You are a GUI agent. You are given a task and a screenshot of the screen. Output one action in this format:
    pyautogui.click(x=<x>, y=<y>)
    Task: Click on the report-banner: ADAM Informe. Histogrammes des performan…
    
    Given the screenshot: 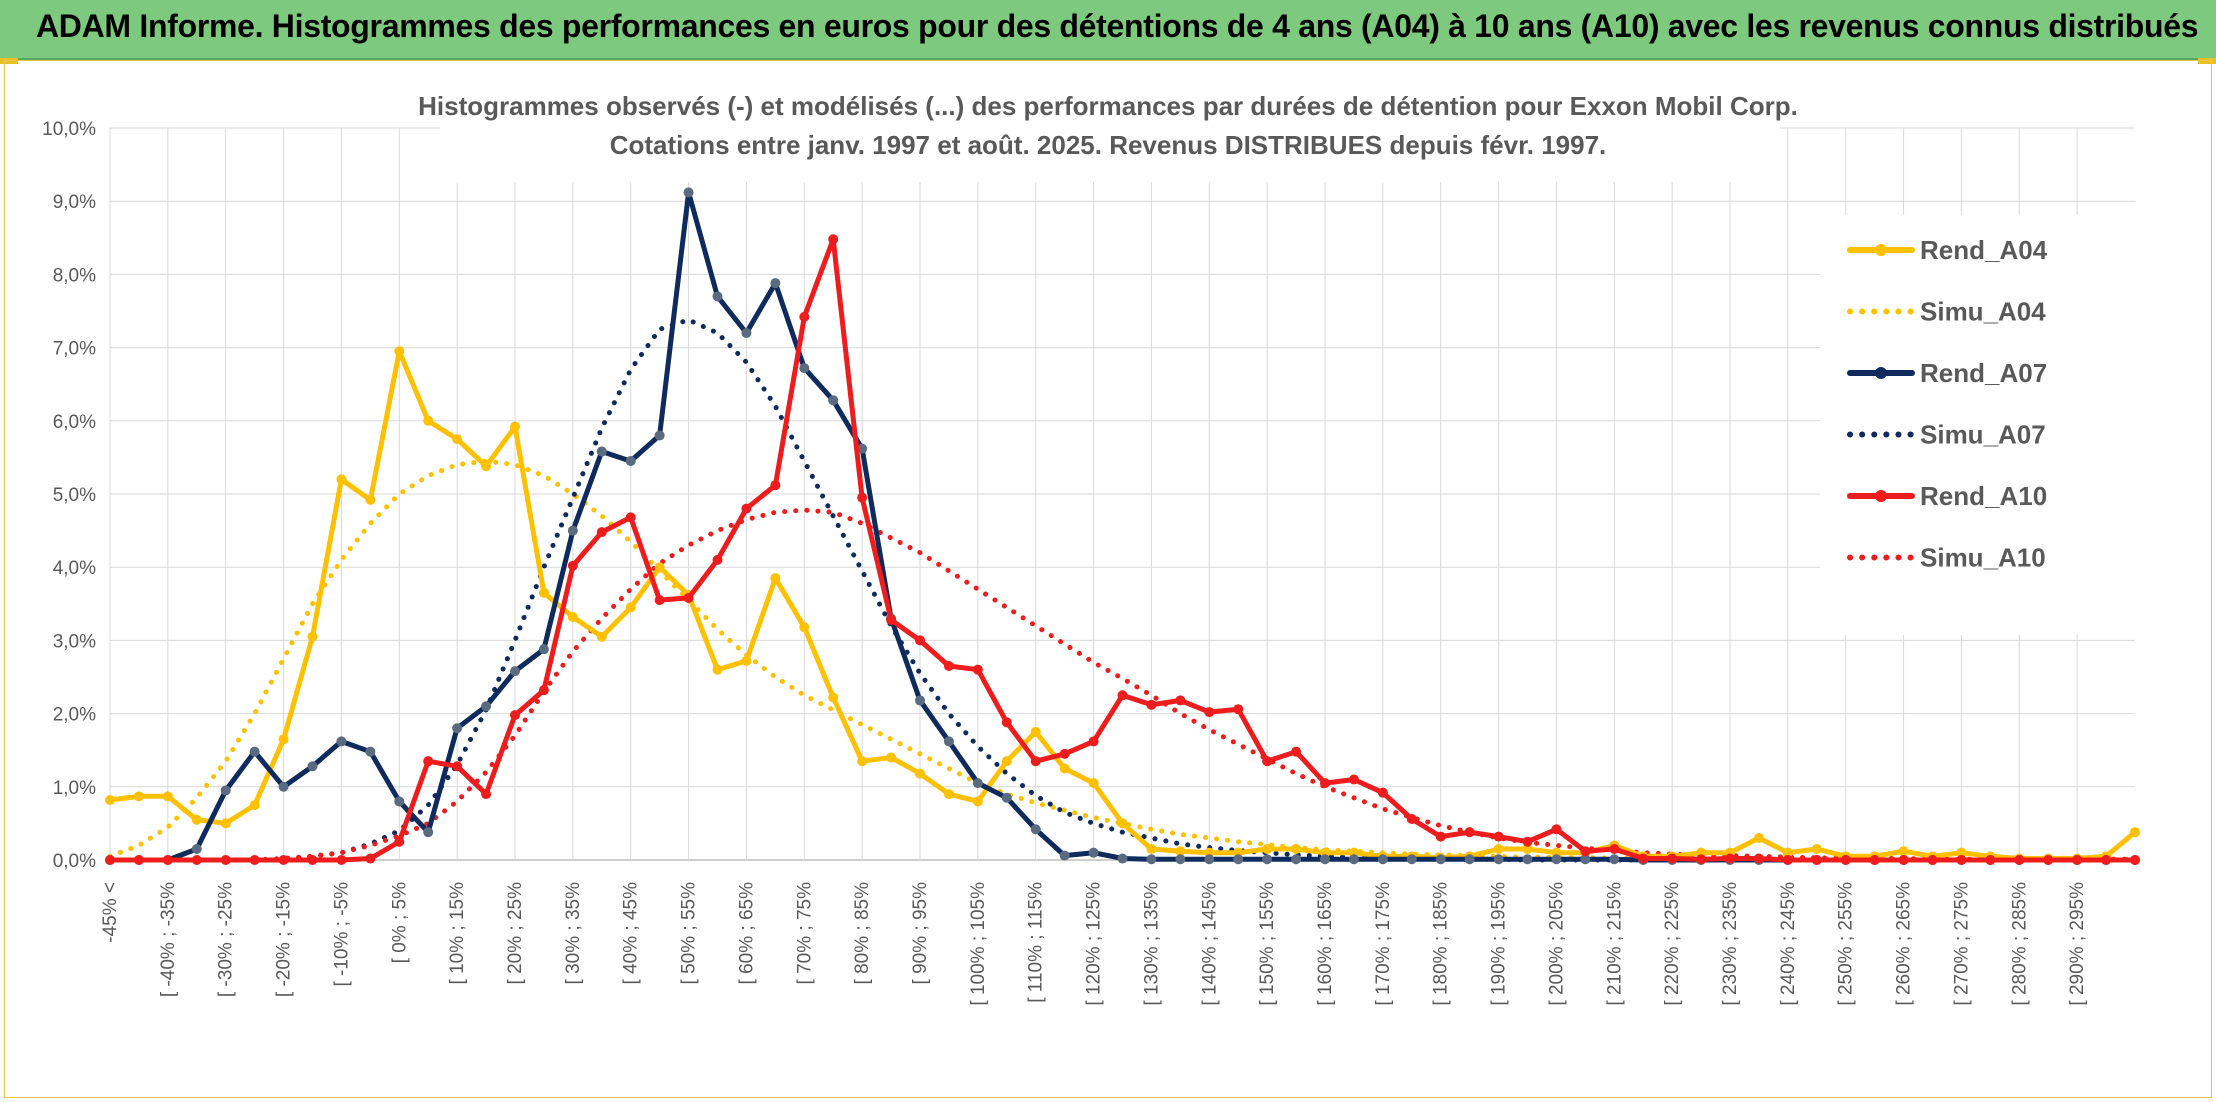 What is the action you would take?
    pyautogui.click(x=1108, y=30)
    